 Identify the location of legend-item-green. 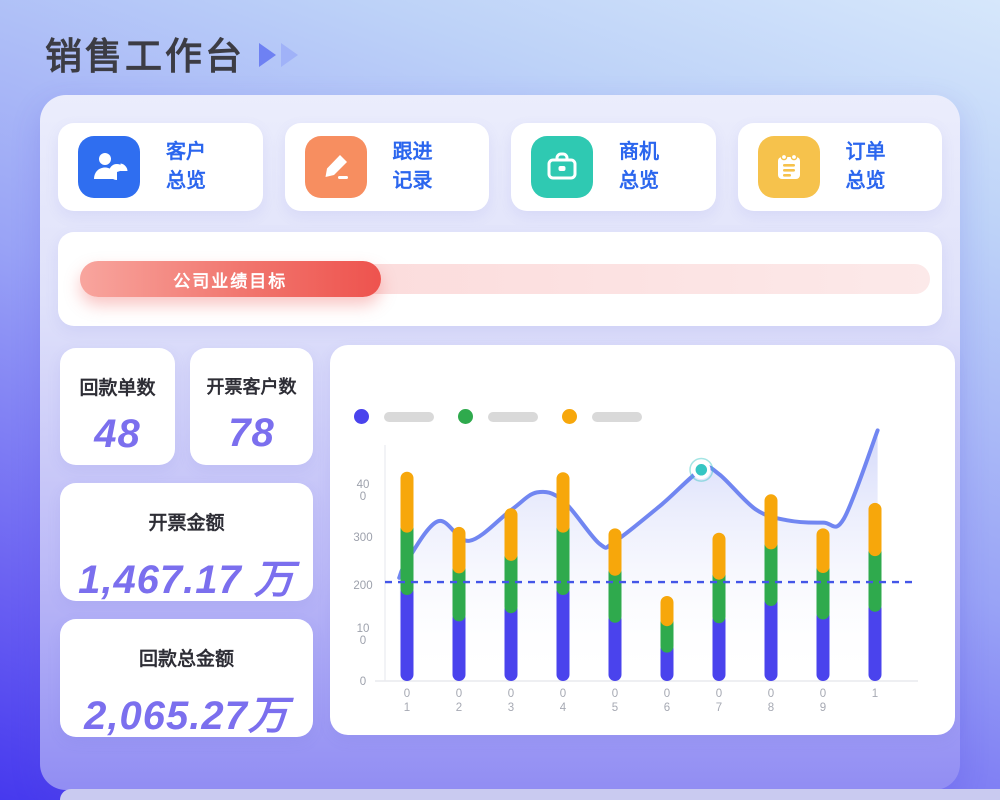
(498, 416).